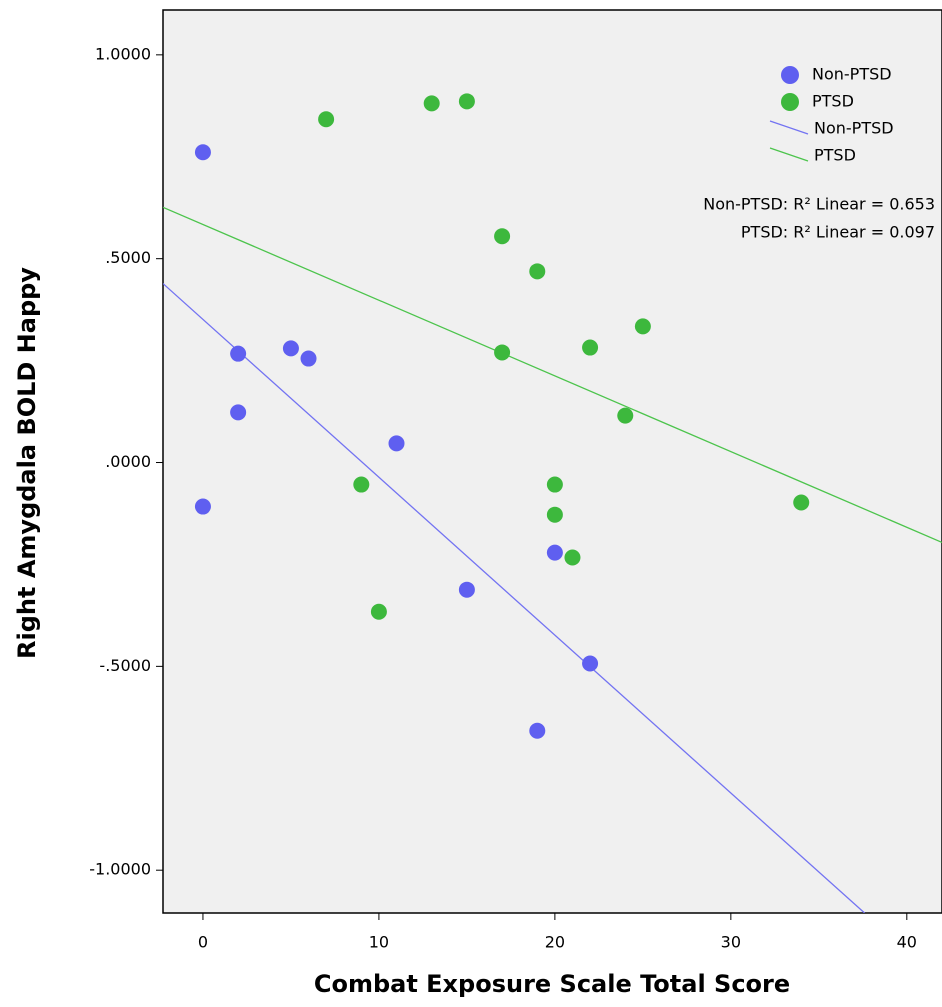  Describe the element at coordinates (128, 461) in the screenshot. I see `y-tick-label: .0000` at that location.